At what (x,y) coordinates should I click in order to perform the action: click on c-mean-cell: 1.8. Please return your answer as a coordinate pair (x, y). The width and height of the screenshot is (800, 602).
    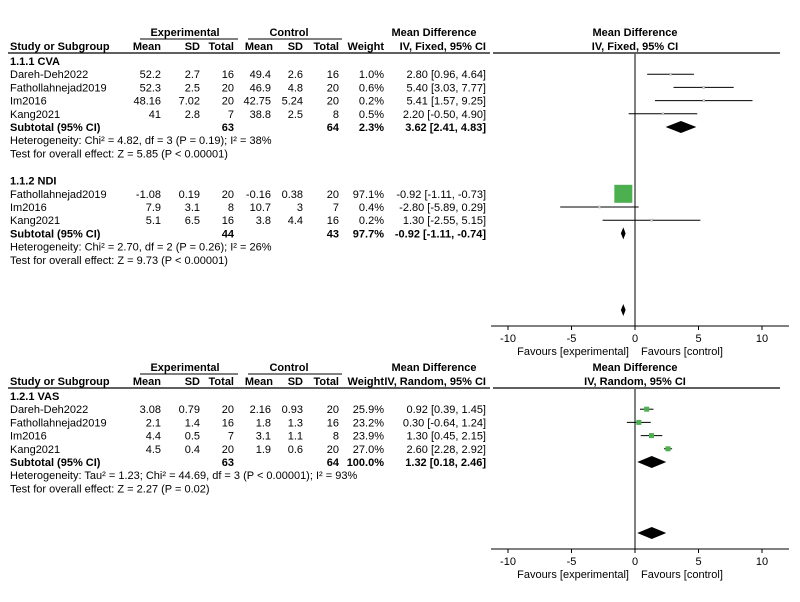
    Looking at the image, I should click on (263, 423).